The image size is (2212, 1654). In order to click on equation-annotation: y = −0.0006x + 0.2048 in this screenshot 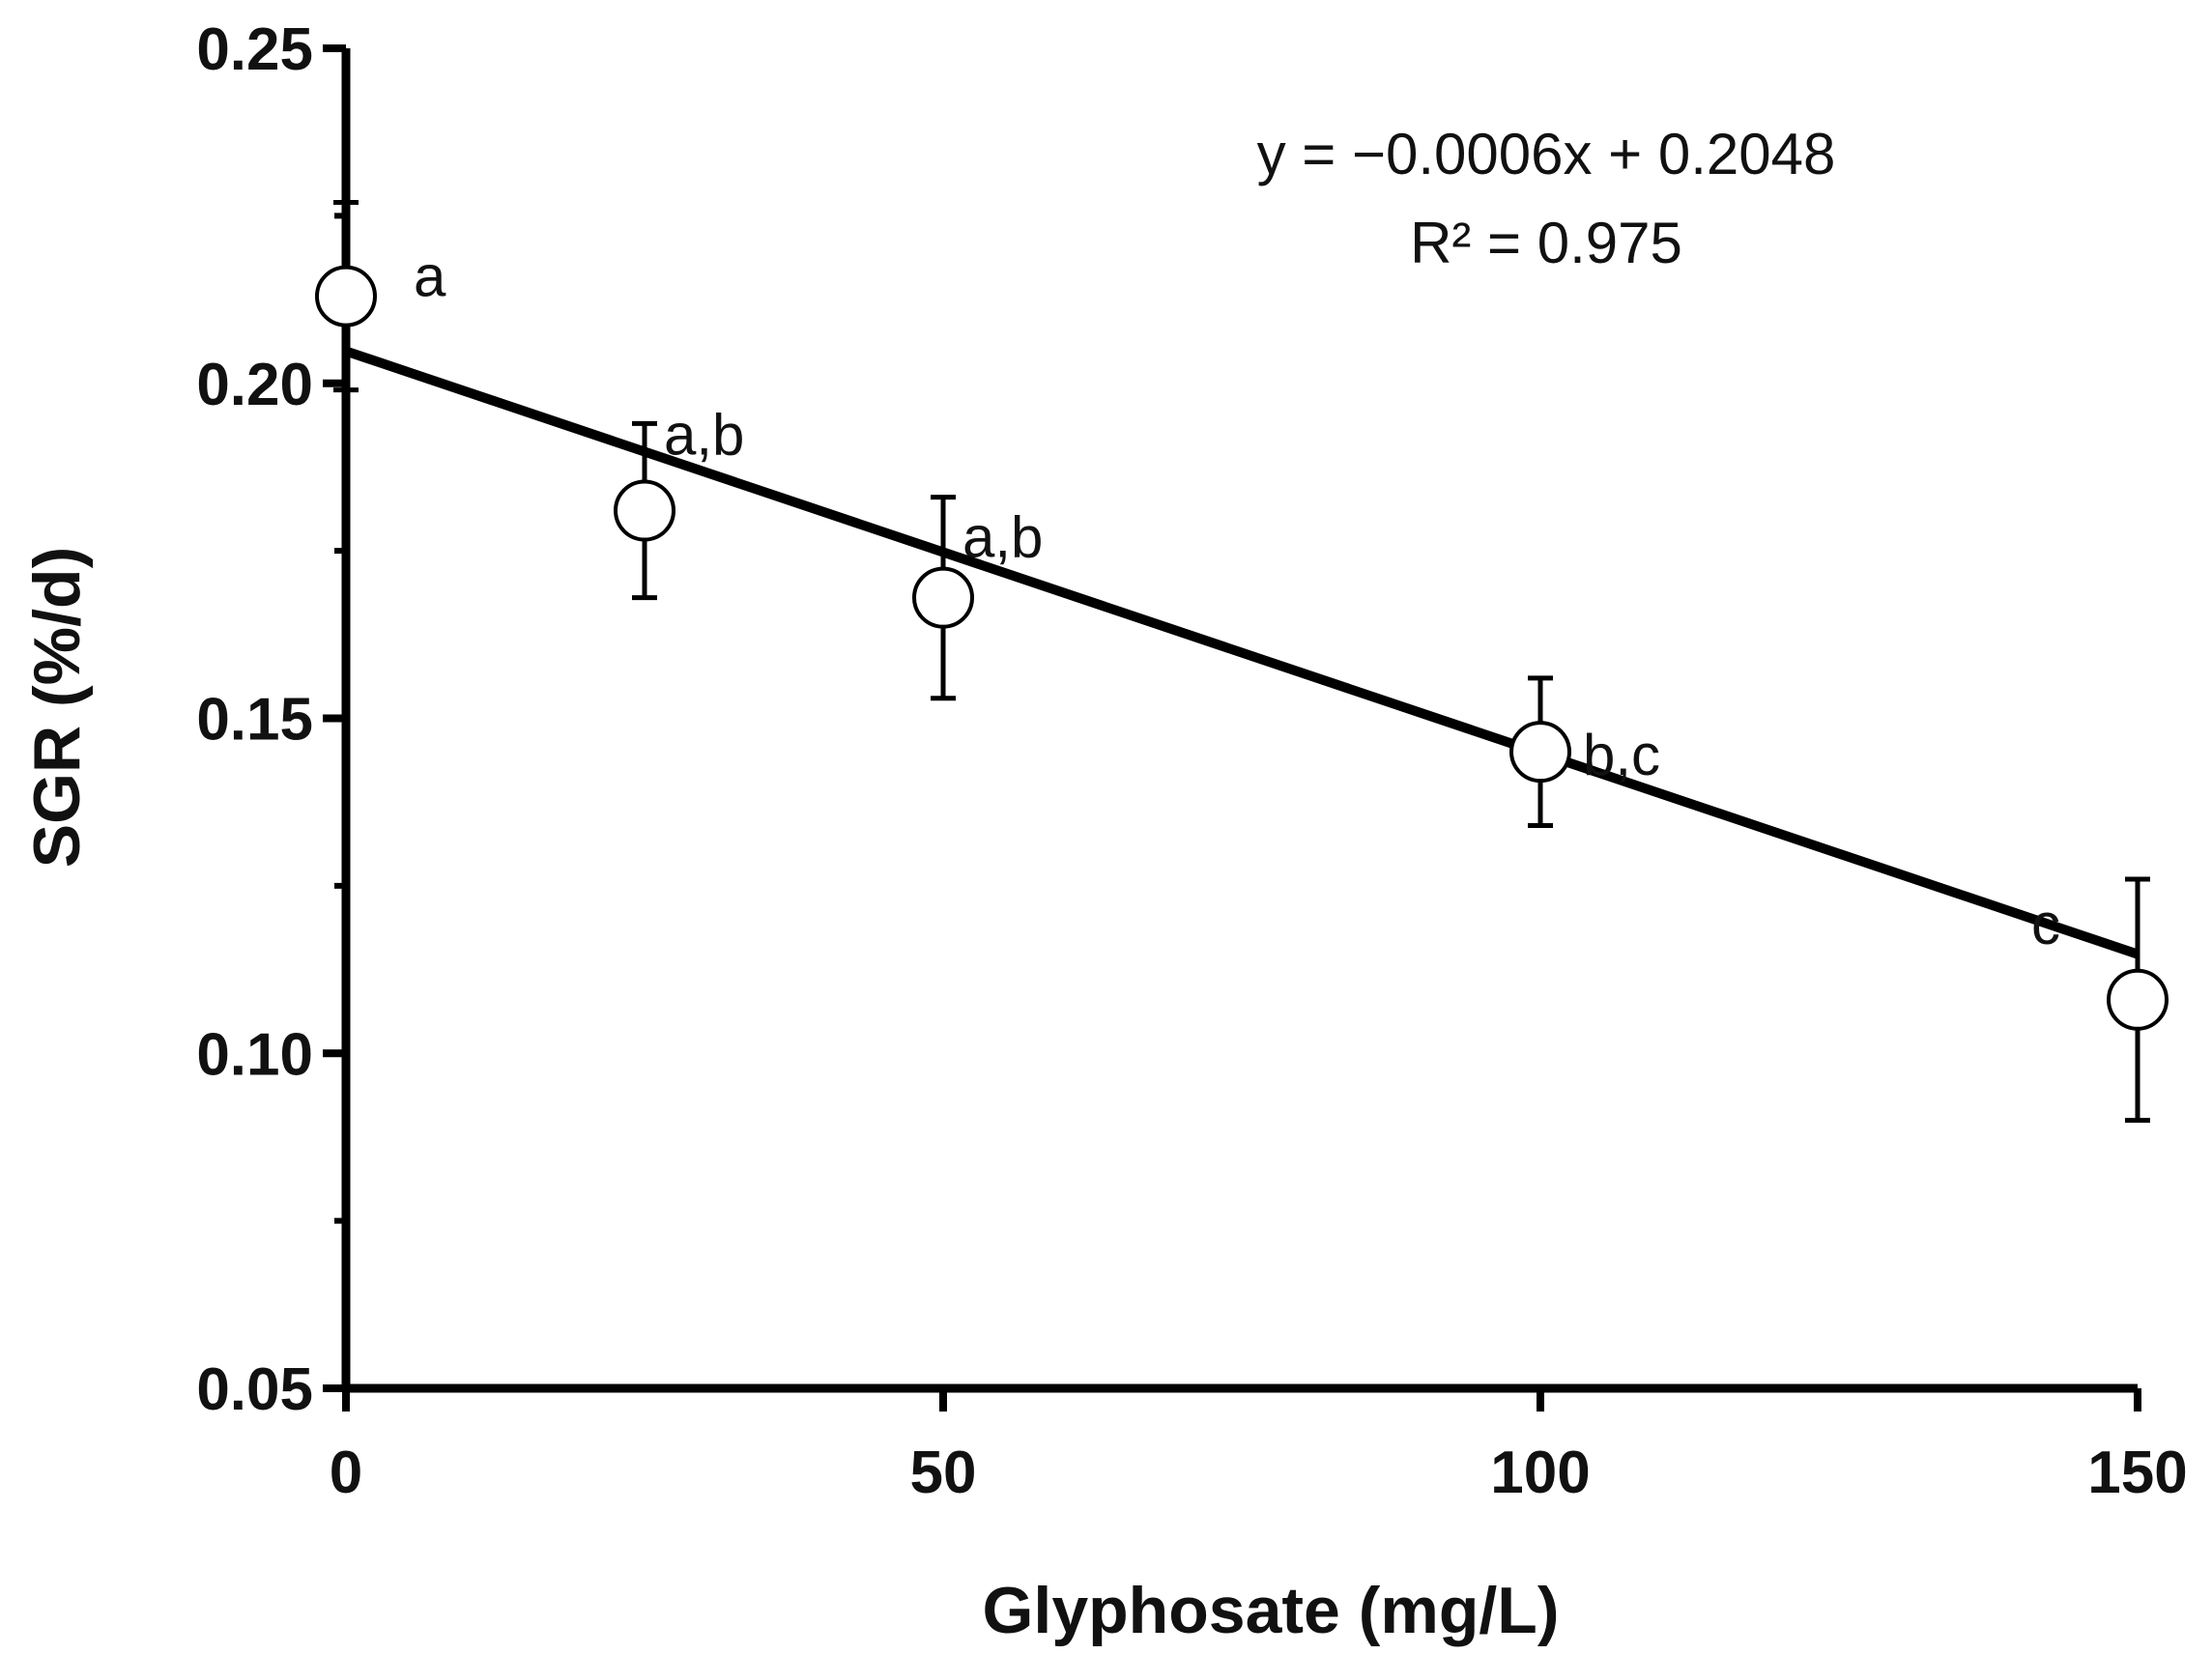, I will do `click(1546, 154)`.